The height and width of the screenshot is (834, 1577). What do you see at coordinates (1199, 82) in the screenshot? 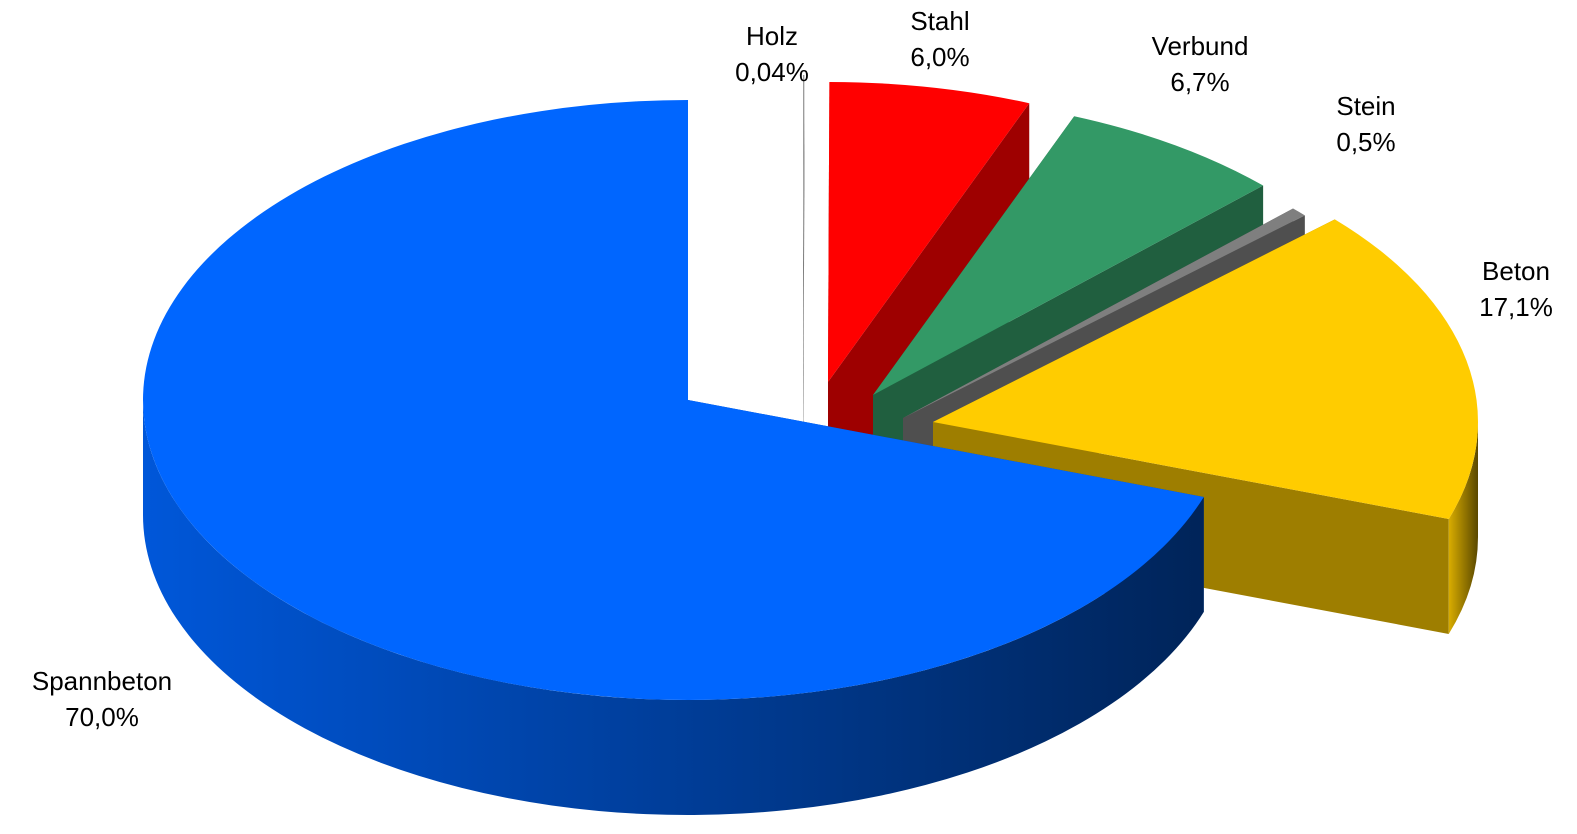
I see `slice-value: 6,7%` at bounding box center [1199, 82].